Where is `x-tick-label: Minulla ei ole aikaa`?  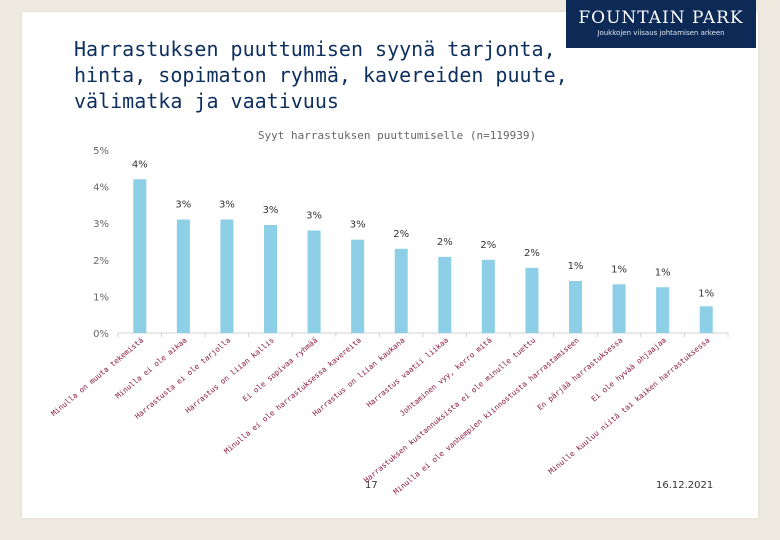
x-tick-label: Minulla ei ole aikaa is located at coordinates (151, 368).